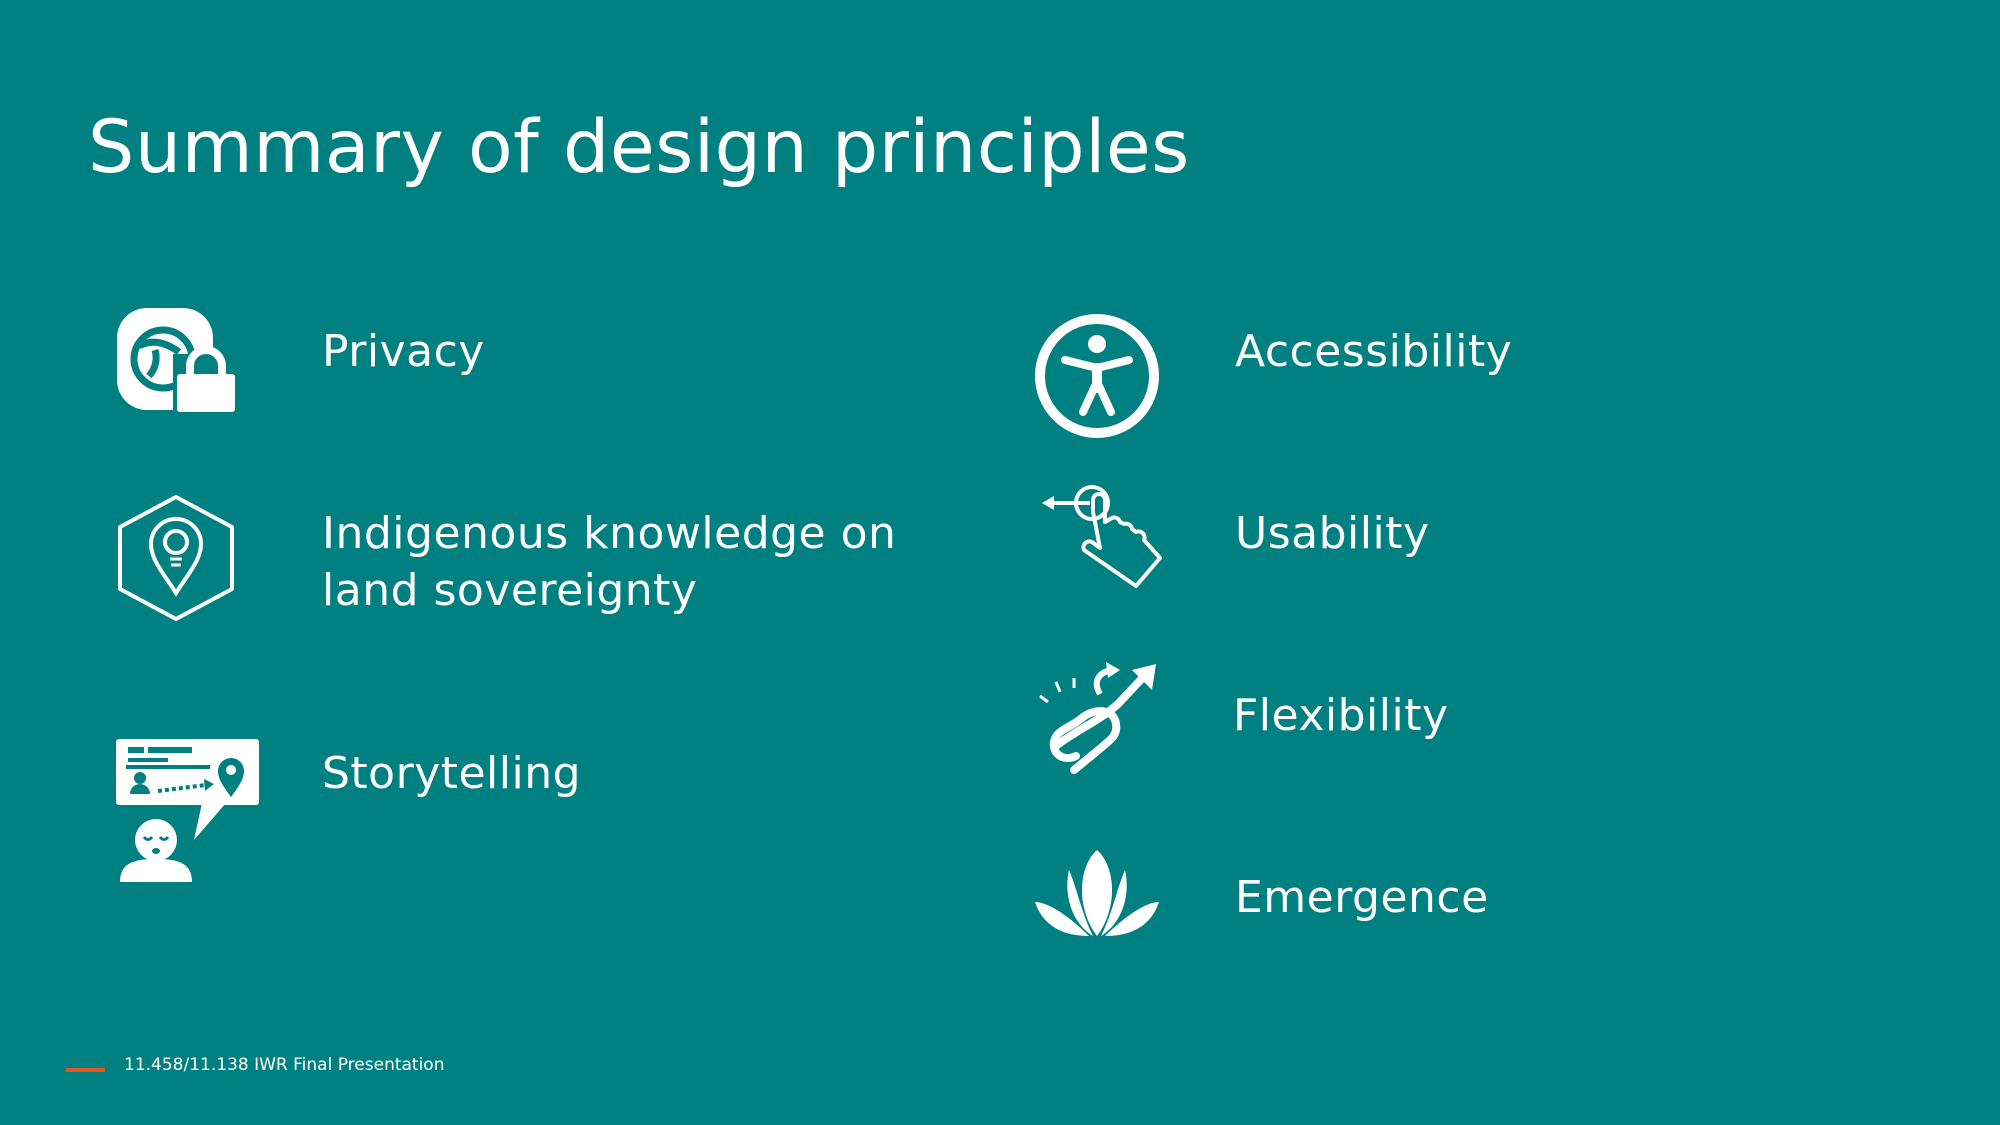 This screenshot has height=1125, width=2000. Describe the element at coordinates (176, 558) in the screenshot. I see `lightbulb-location-icon` at that location.